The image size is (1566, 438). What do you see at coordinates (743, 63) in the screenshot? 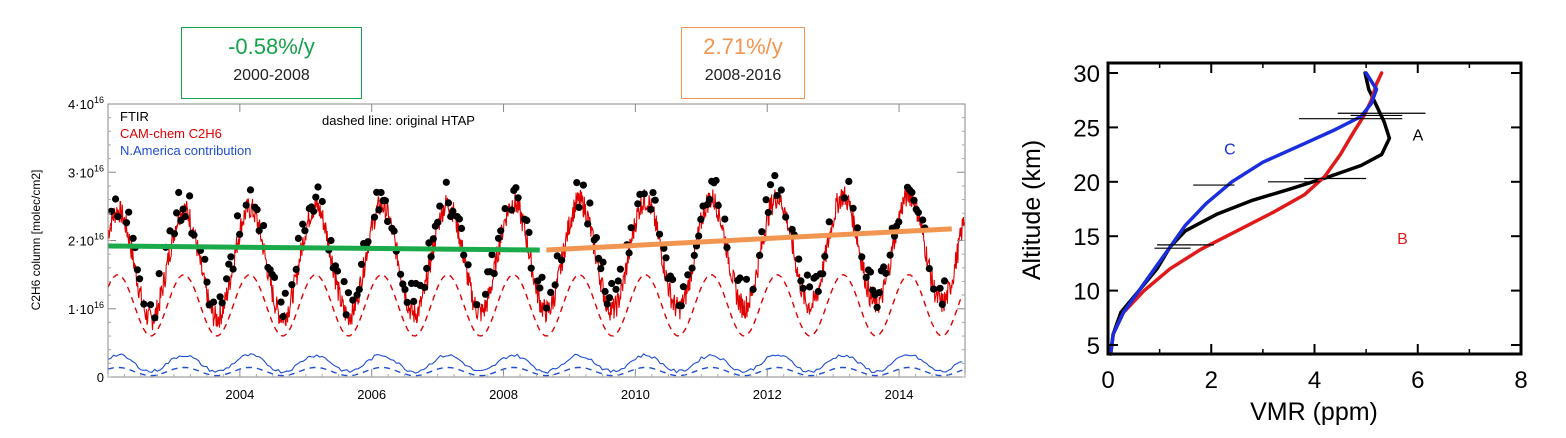
I see `trend-box-2008-2016: 2.71%/y 2008-2016` at bounding box center [743, 63].